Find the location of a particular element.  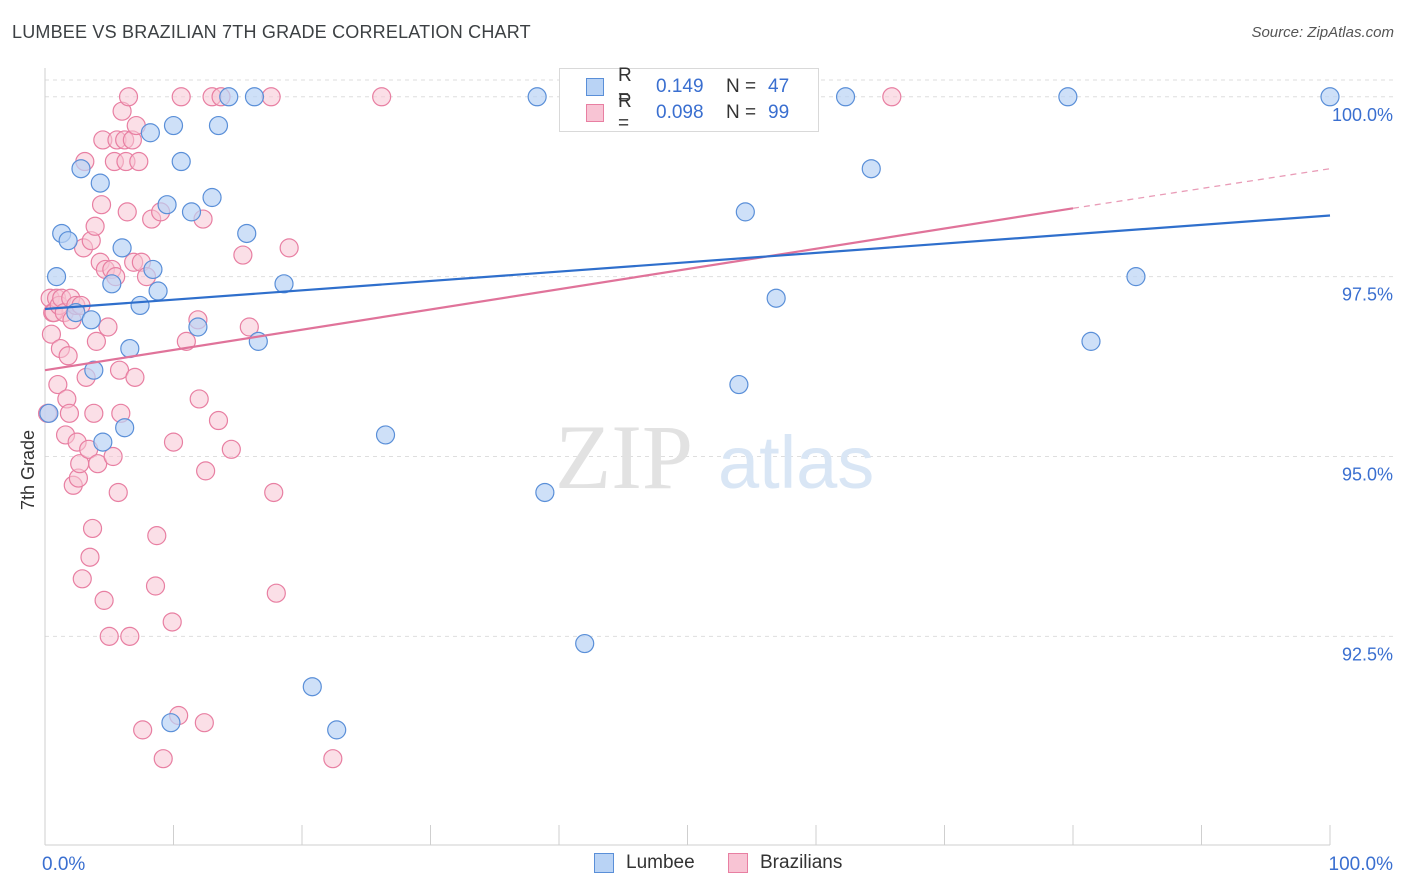

r-value: 0.098 is located at coordinates (680, 112).